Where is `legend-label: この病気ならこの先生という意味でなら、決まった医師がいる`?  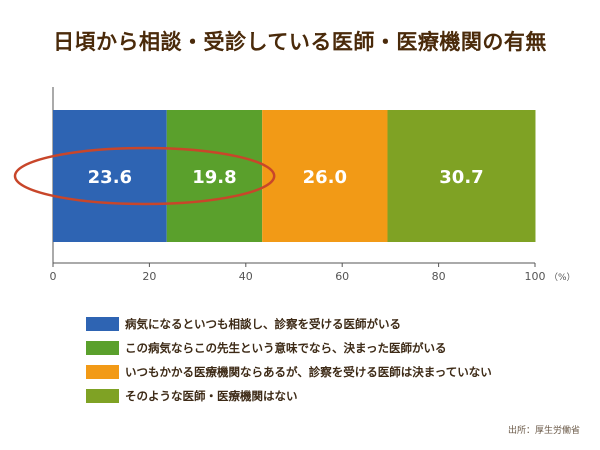 legend-label: この病気ならこの先生という意味でなら、決まった医師がいる is located at coordinates (286, 347).